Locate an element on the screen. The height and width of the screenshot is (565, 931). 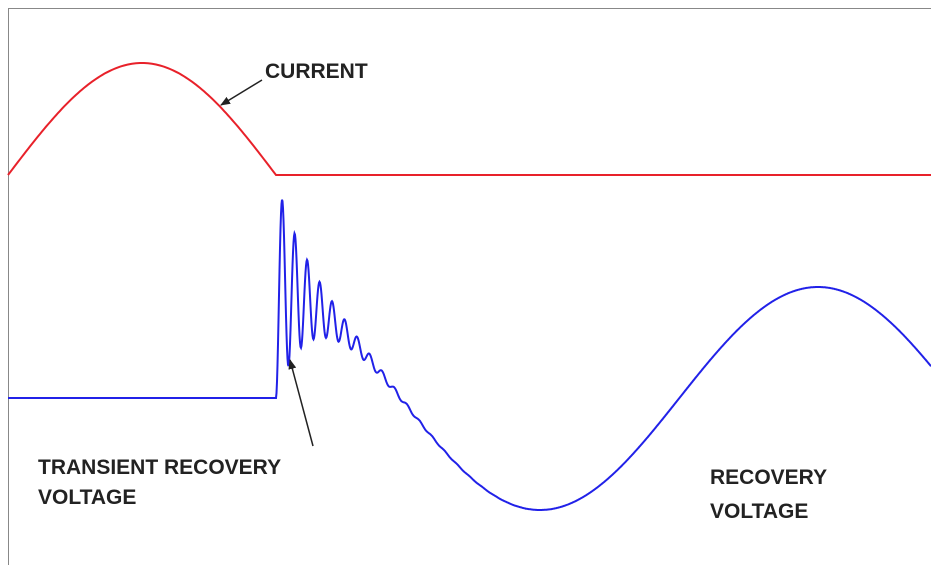
recovery-label: RECOVERY is located at coordinates (768, 477).